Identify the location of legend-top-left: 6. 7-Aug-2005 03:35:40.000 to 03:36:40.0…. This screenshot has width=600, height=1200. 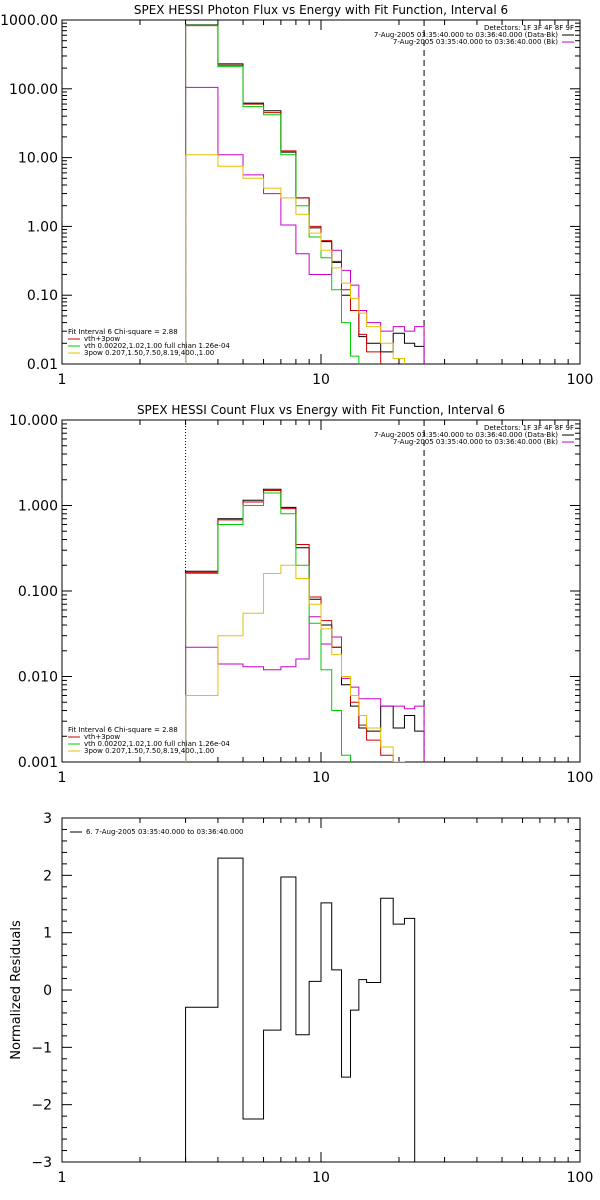
(157, 832).